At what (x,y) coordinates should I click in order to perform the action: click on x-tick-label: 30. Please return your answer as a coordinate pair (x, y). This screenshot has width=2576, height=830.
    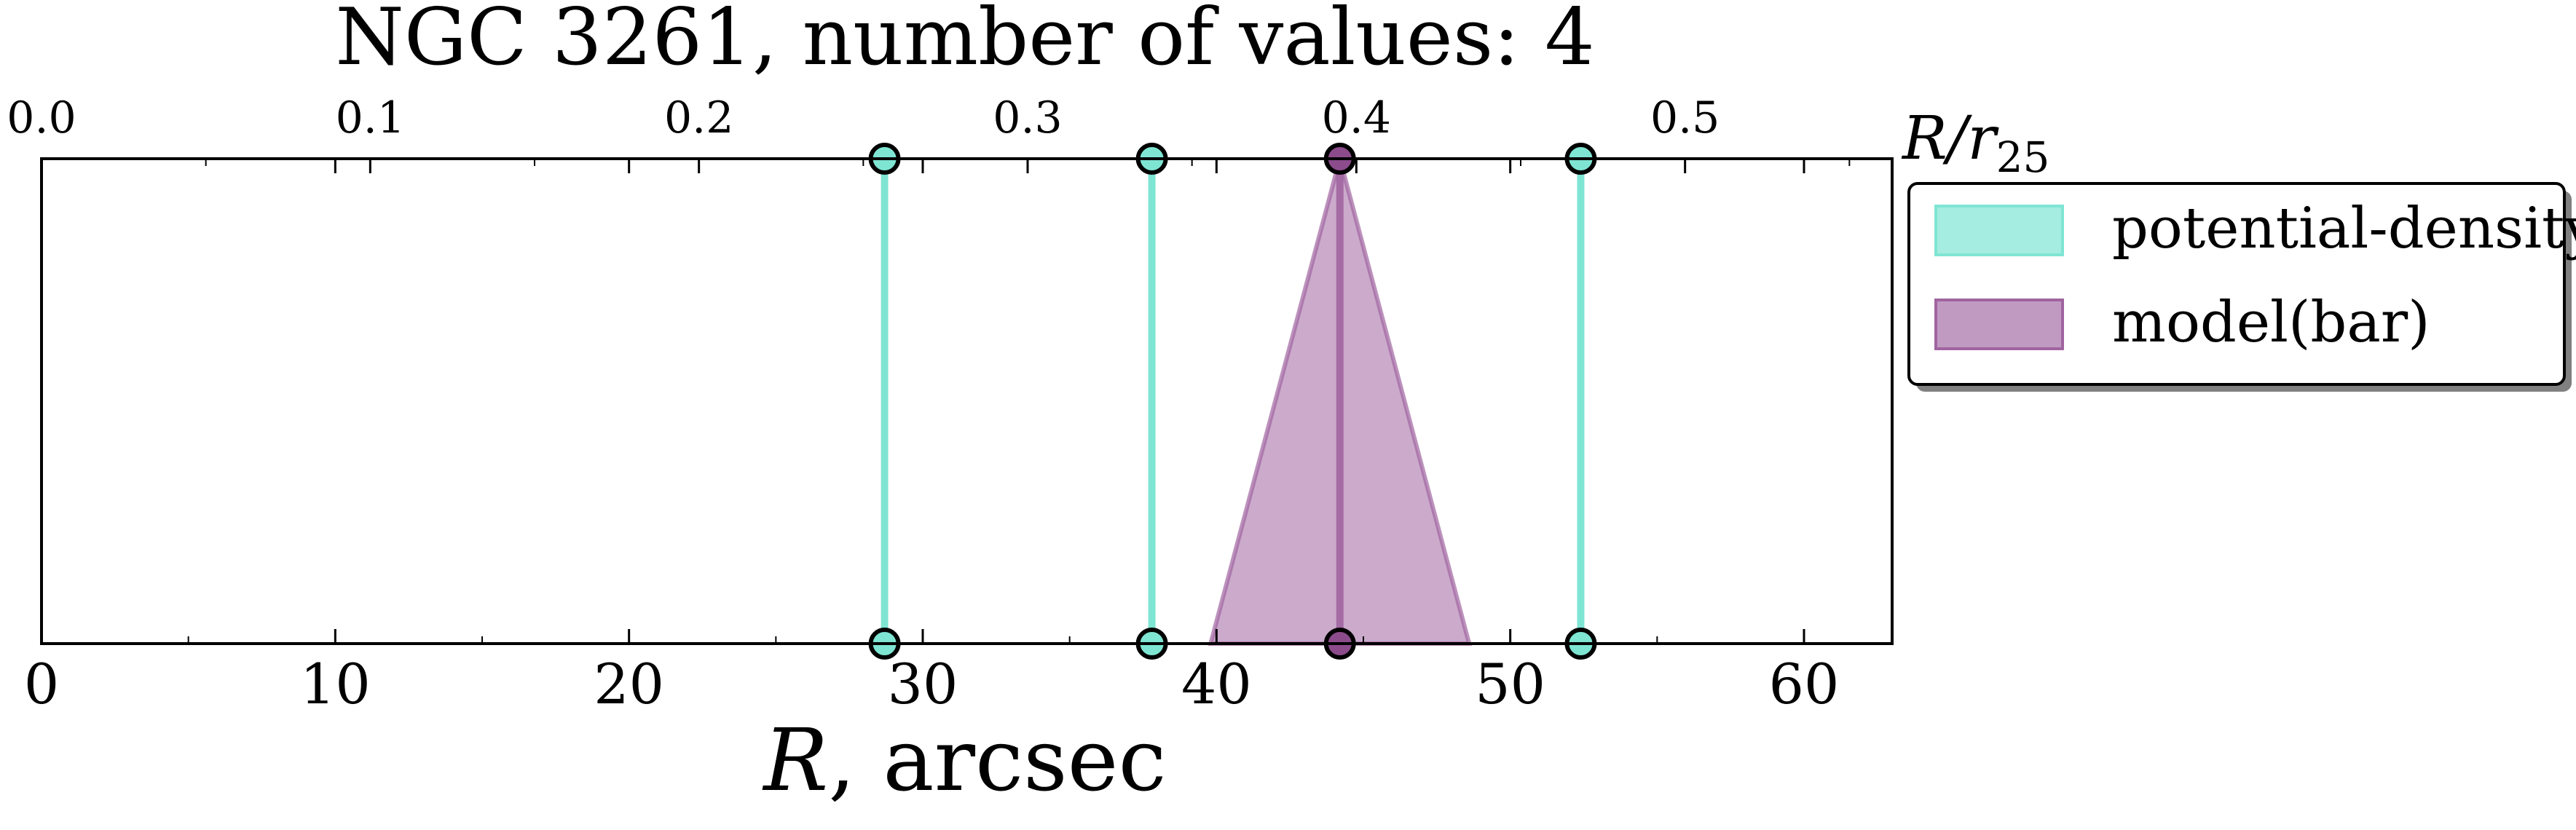
    Looking at the image, I should click on (923, 684).